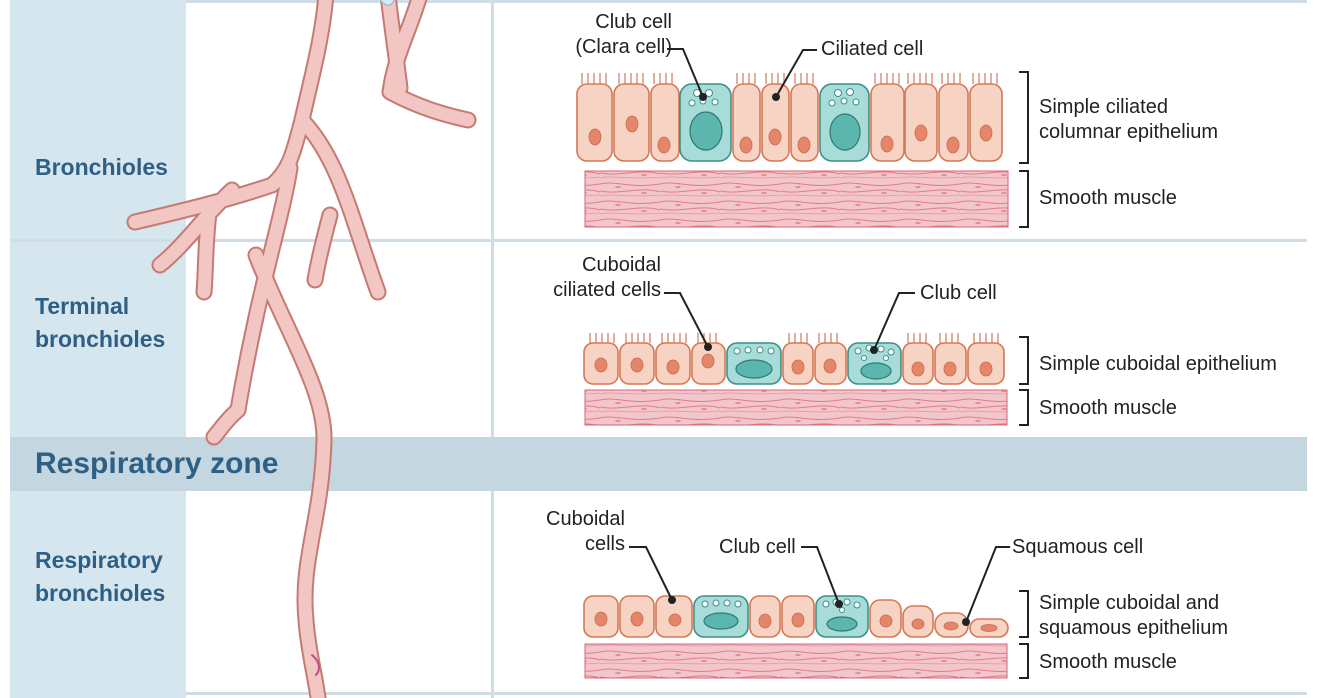 The width and height of the screenshot is (1324, 698). What do you see at coordinates (1128, 119) in the screenshot?
I see `label-simple-ciliated-columnar: Simple ciliated columnar epithelium` at bounding box center [1128, 119].